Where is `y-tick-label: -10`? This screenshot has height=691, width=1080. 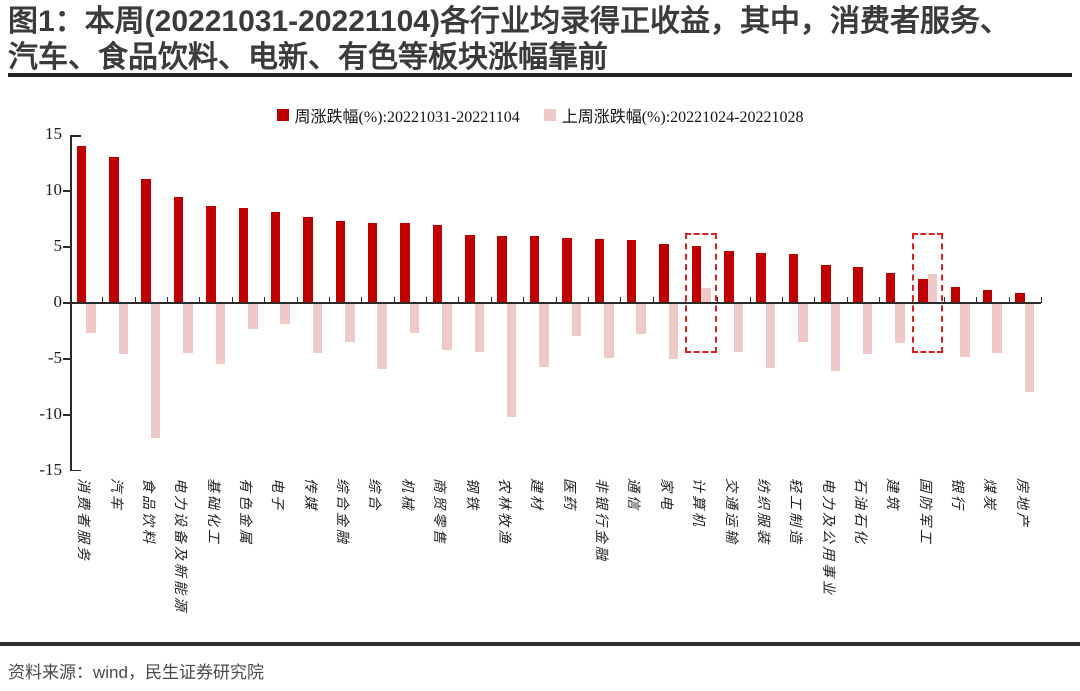
y-tick-label: -10 is located at coordinates (50, 413).